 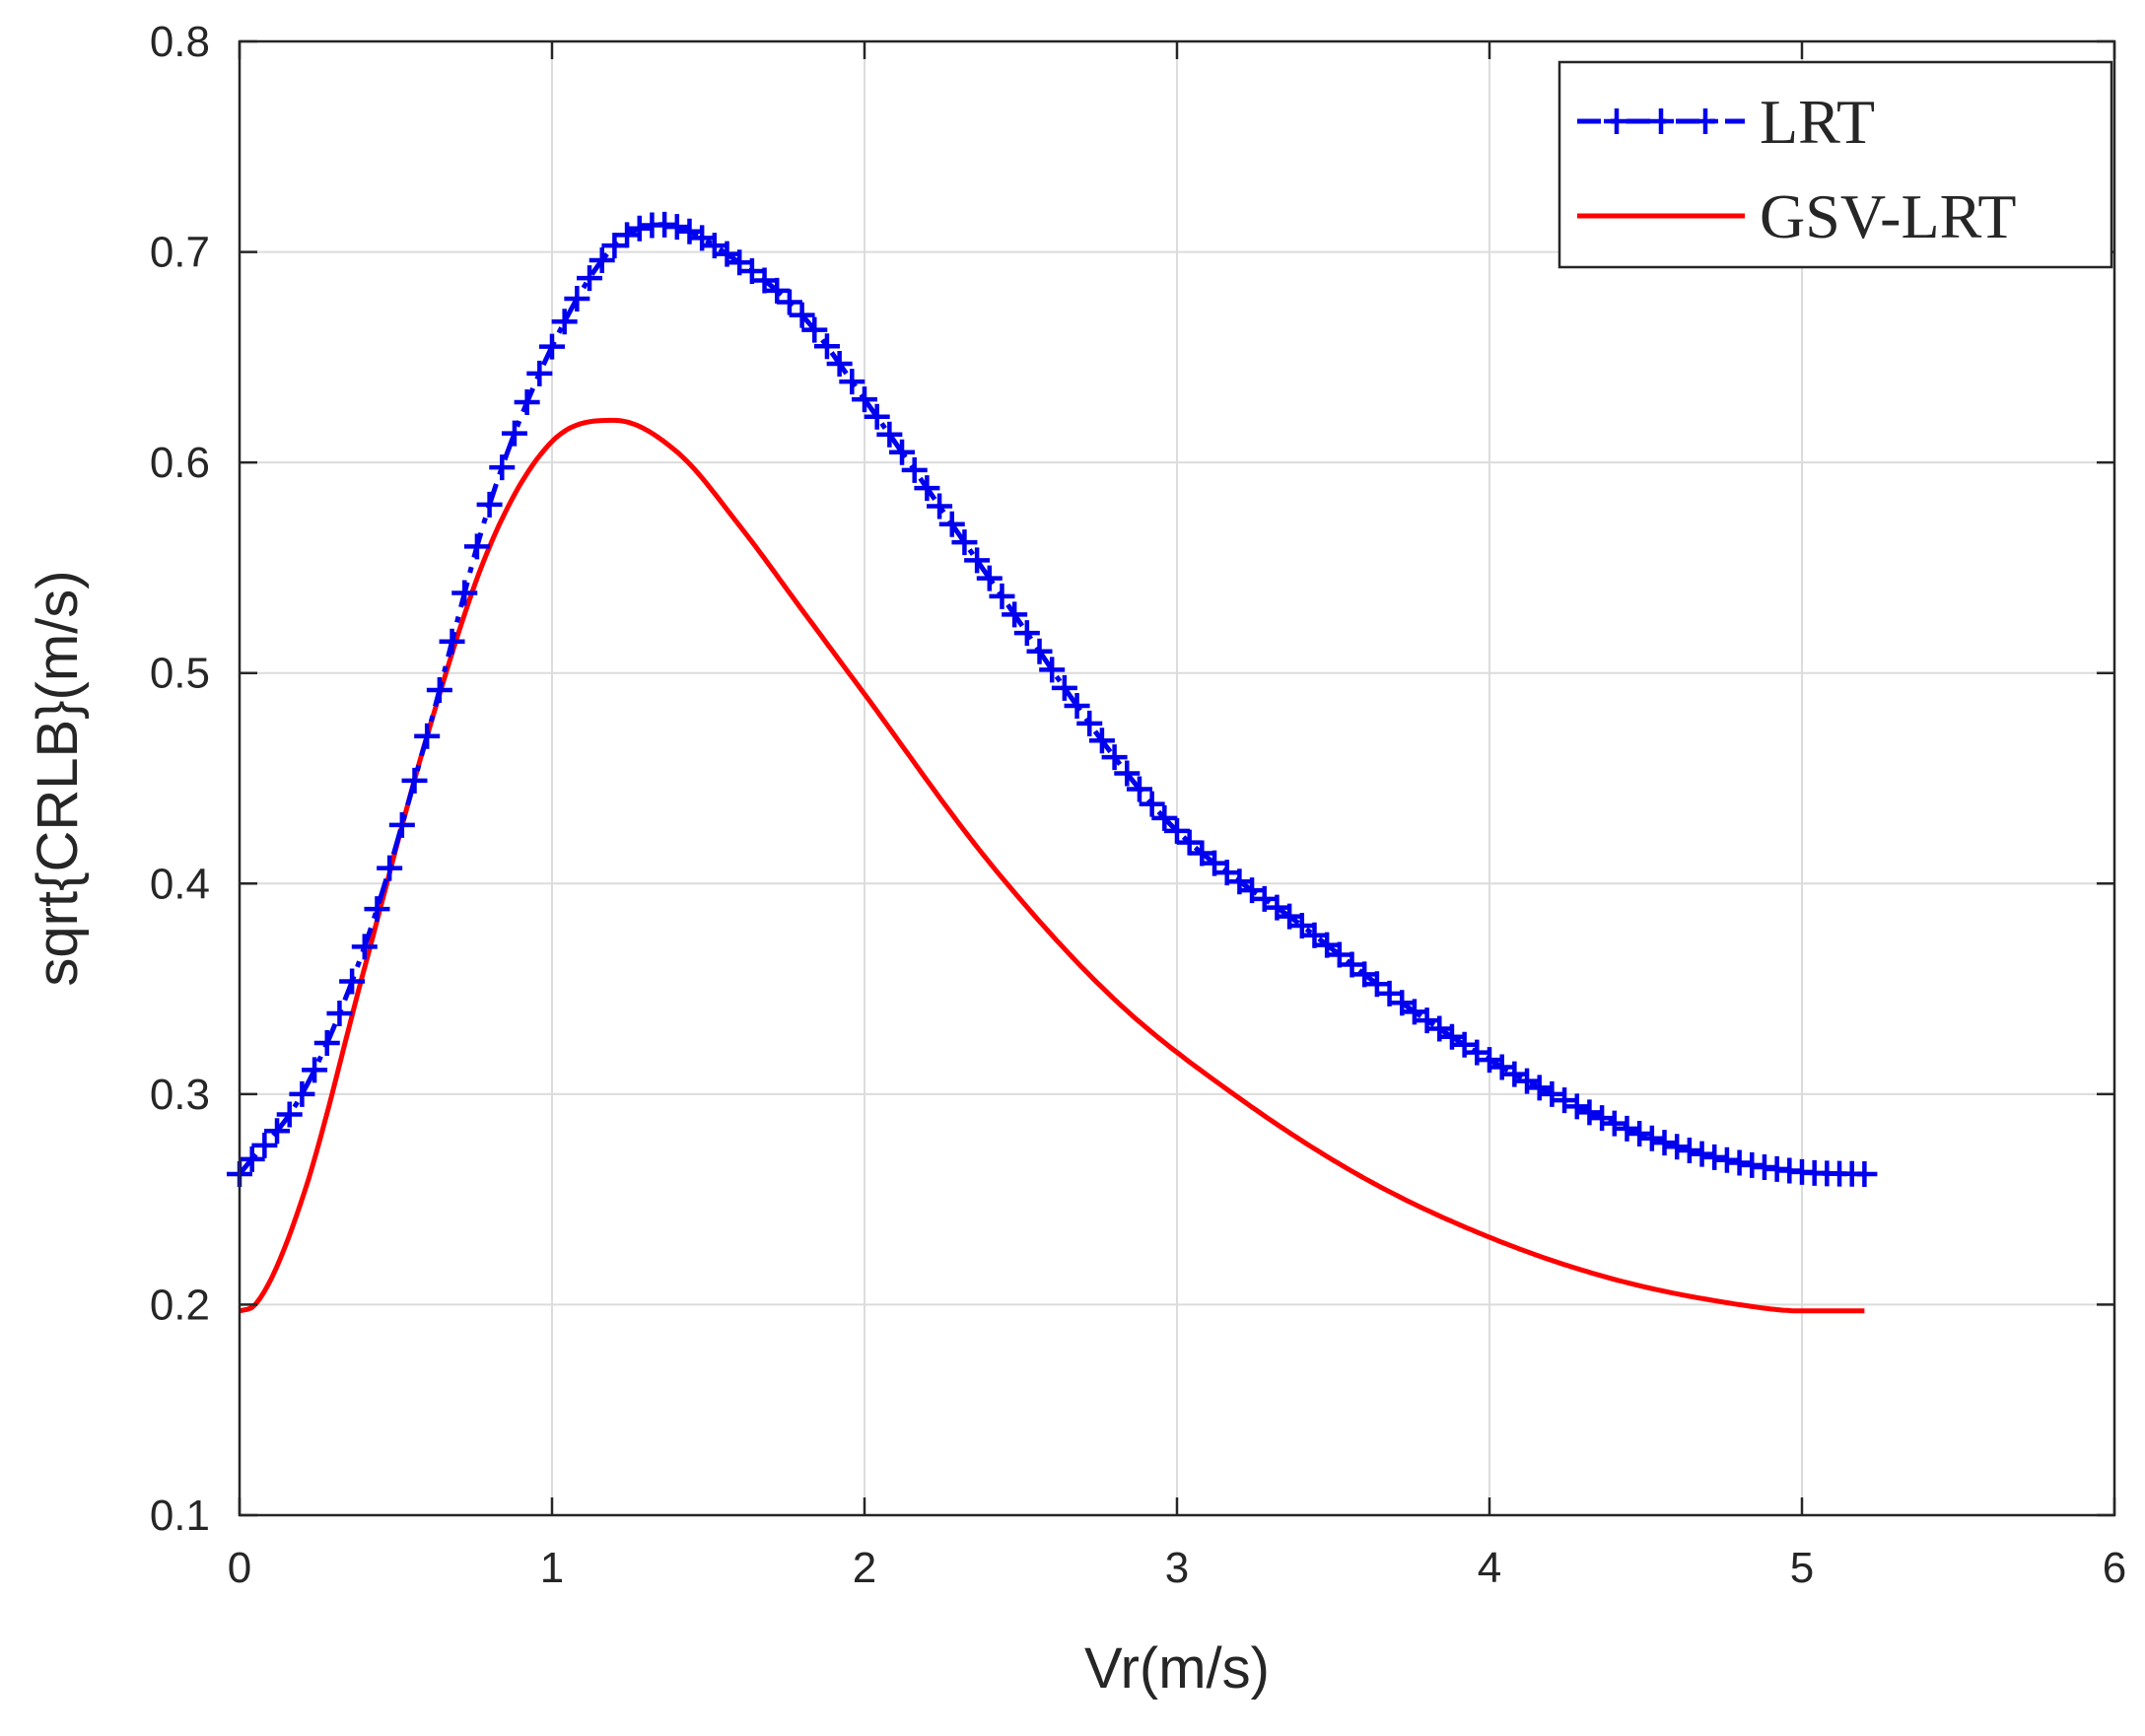 What do you see at coordinates (180, 779) in the screenshot?
I see `y-tick-labels: 0.1 0.2 0.3 0.4 0.5 0.6 0.7 0.8` at bounding box center [180, 779].